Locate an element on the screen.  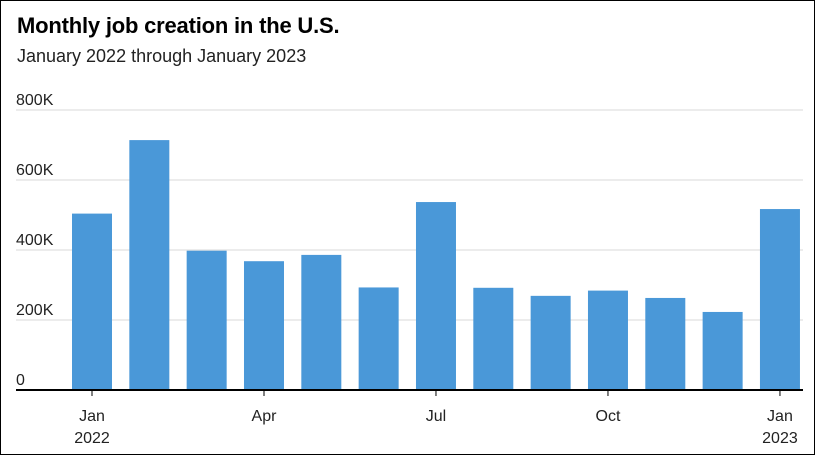
x-tick-year-label: 2023 is located at coordinates (780, 438).